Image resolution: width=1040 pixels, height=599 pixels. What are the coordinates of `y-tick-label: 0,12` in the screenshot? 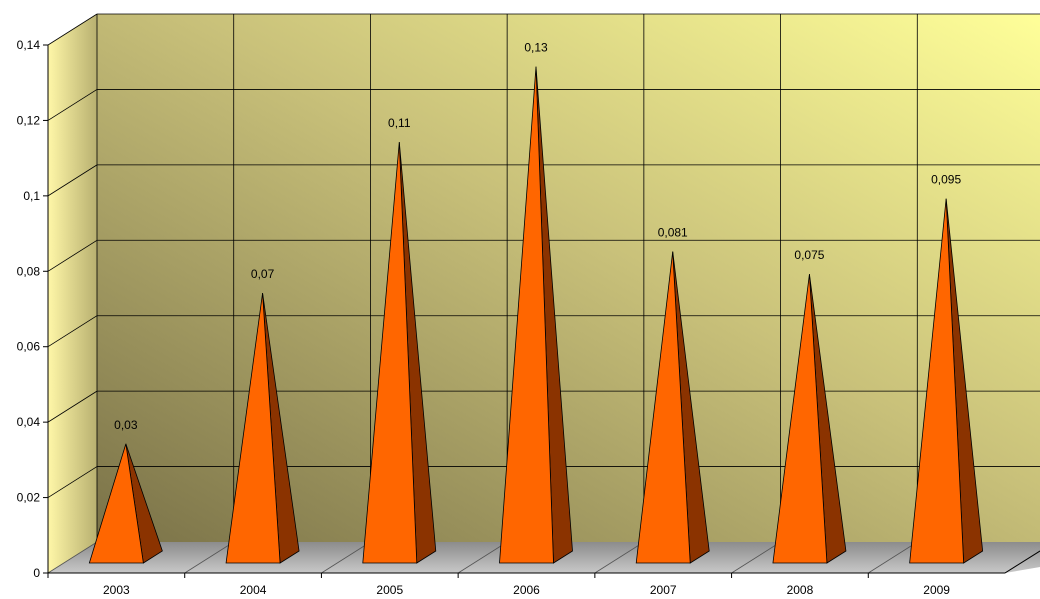 It's located at (29, 120).